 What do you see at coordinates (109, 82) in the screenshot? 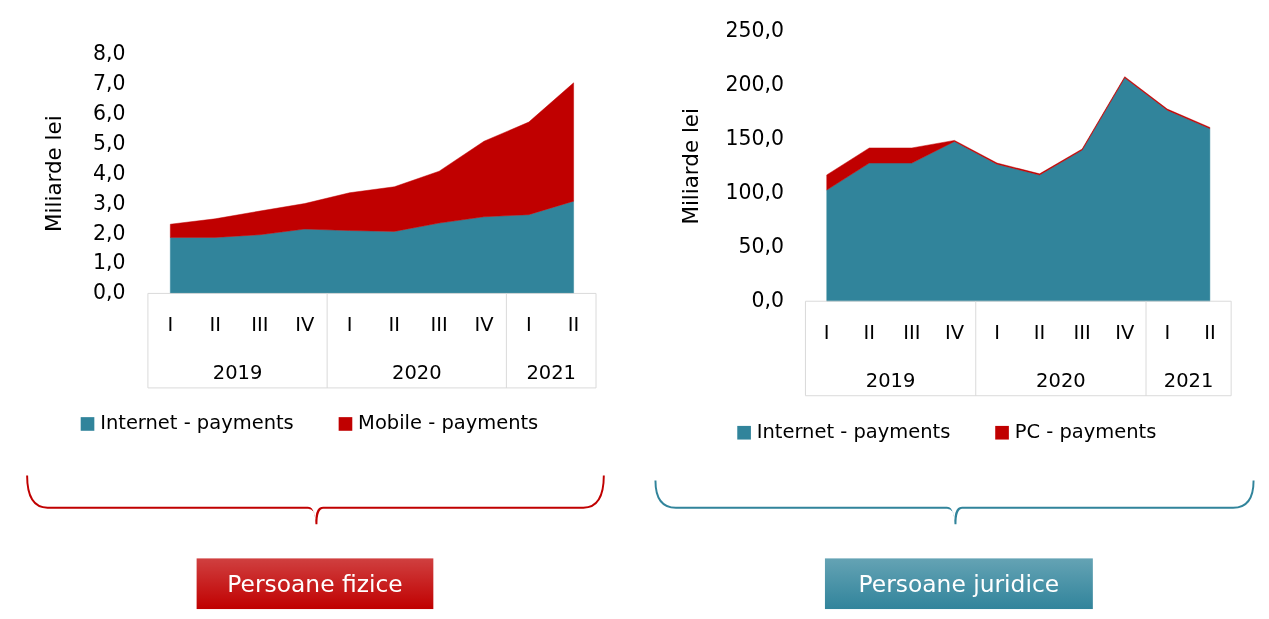
I see `y-tick-label: 7,0` at bounding box center [109, 82].